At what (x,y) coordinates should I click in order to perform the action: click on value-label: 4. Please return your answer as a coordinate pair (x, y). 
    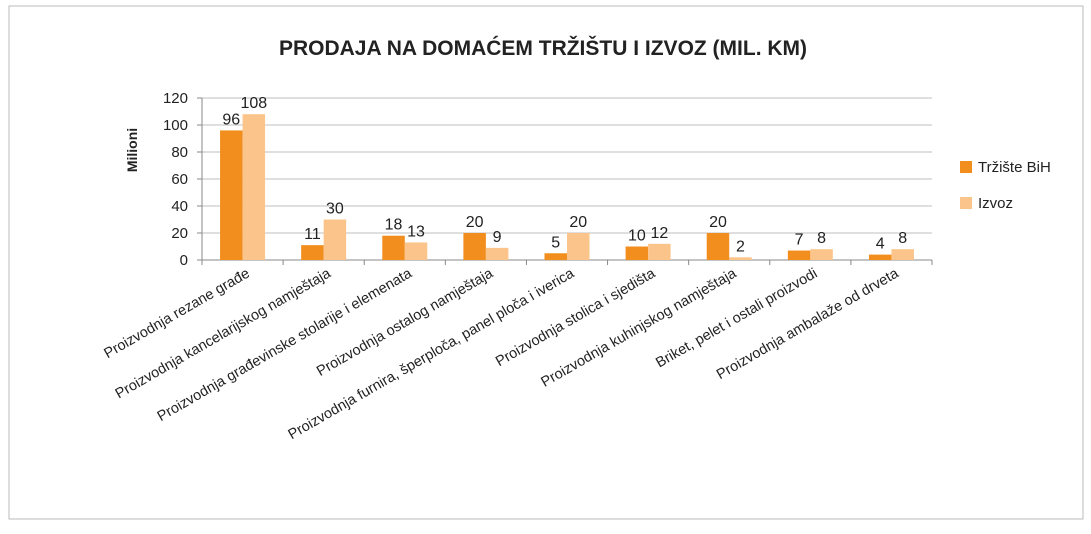
    Looking at the image, I should click on (880, 244).